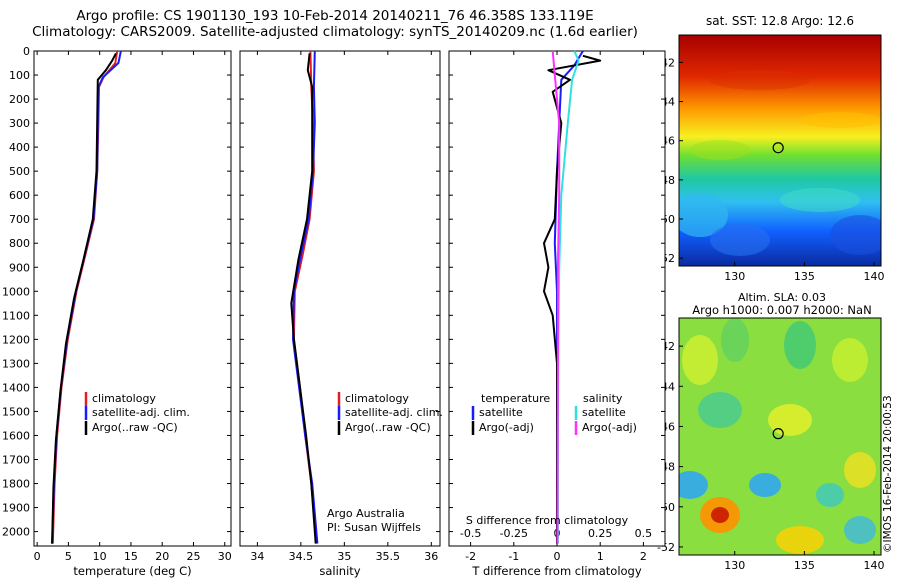 The width and height of the screenshot is (900, 580). I want to click on x-tick-label: 2, so click(643, 556).